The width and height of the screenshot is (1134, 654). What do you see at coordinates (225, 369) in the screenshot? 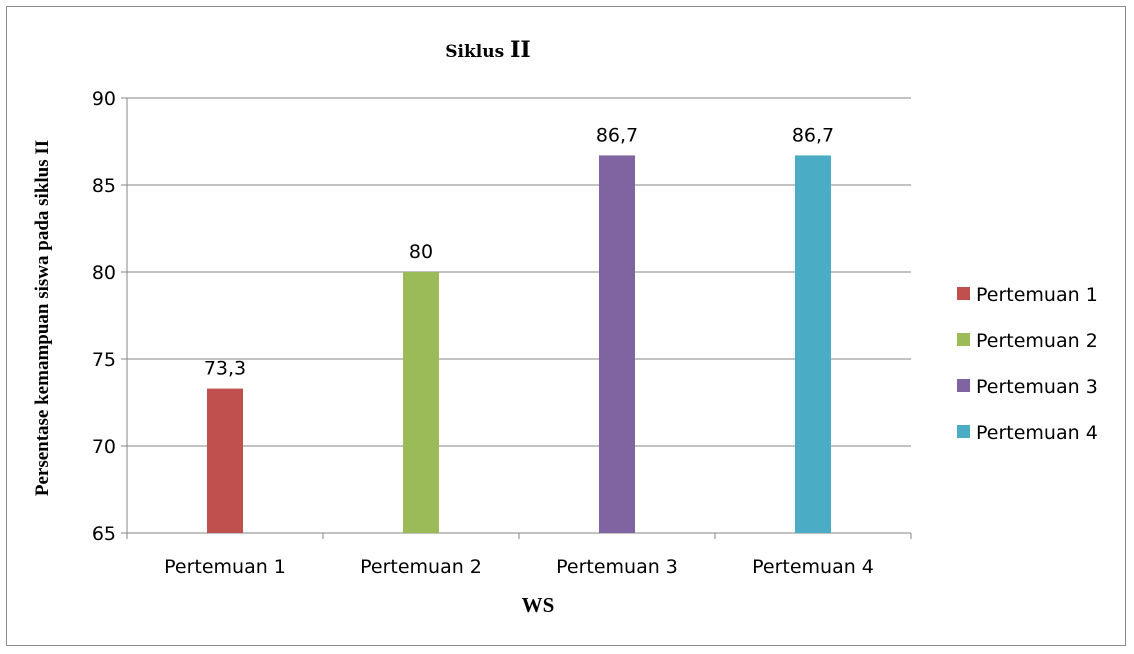
I see `data-label: 73,3` at bounding box center [225, 369].